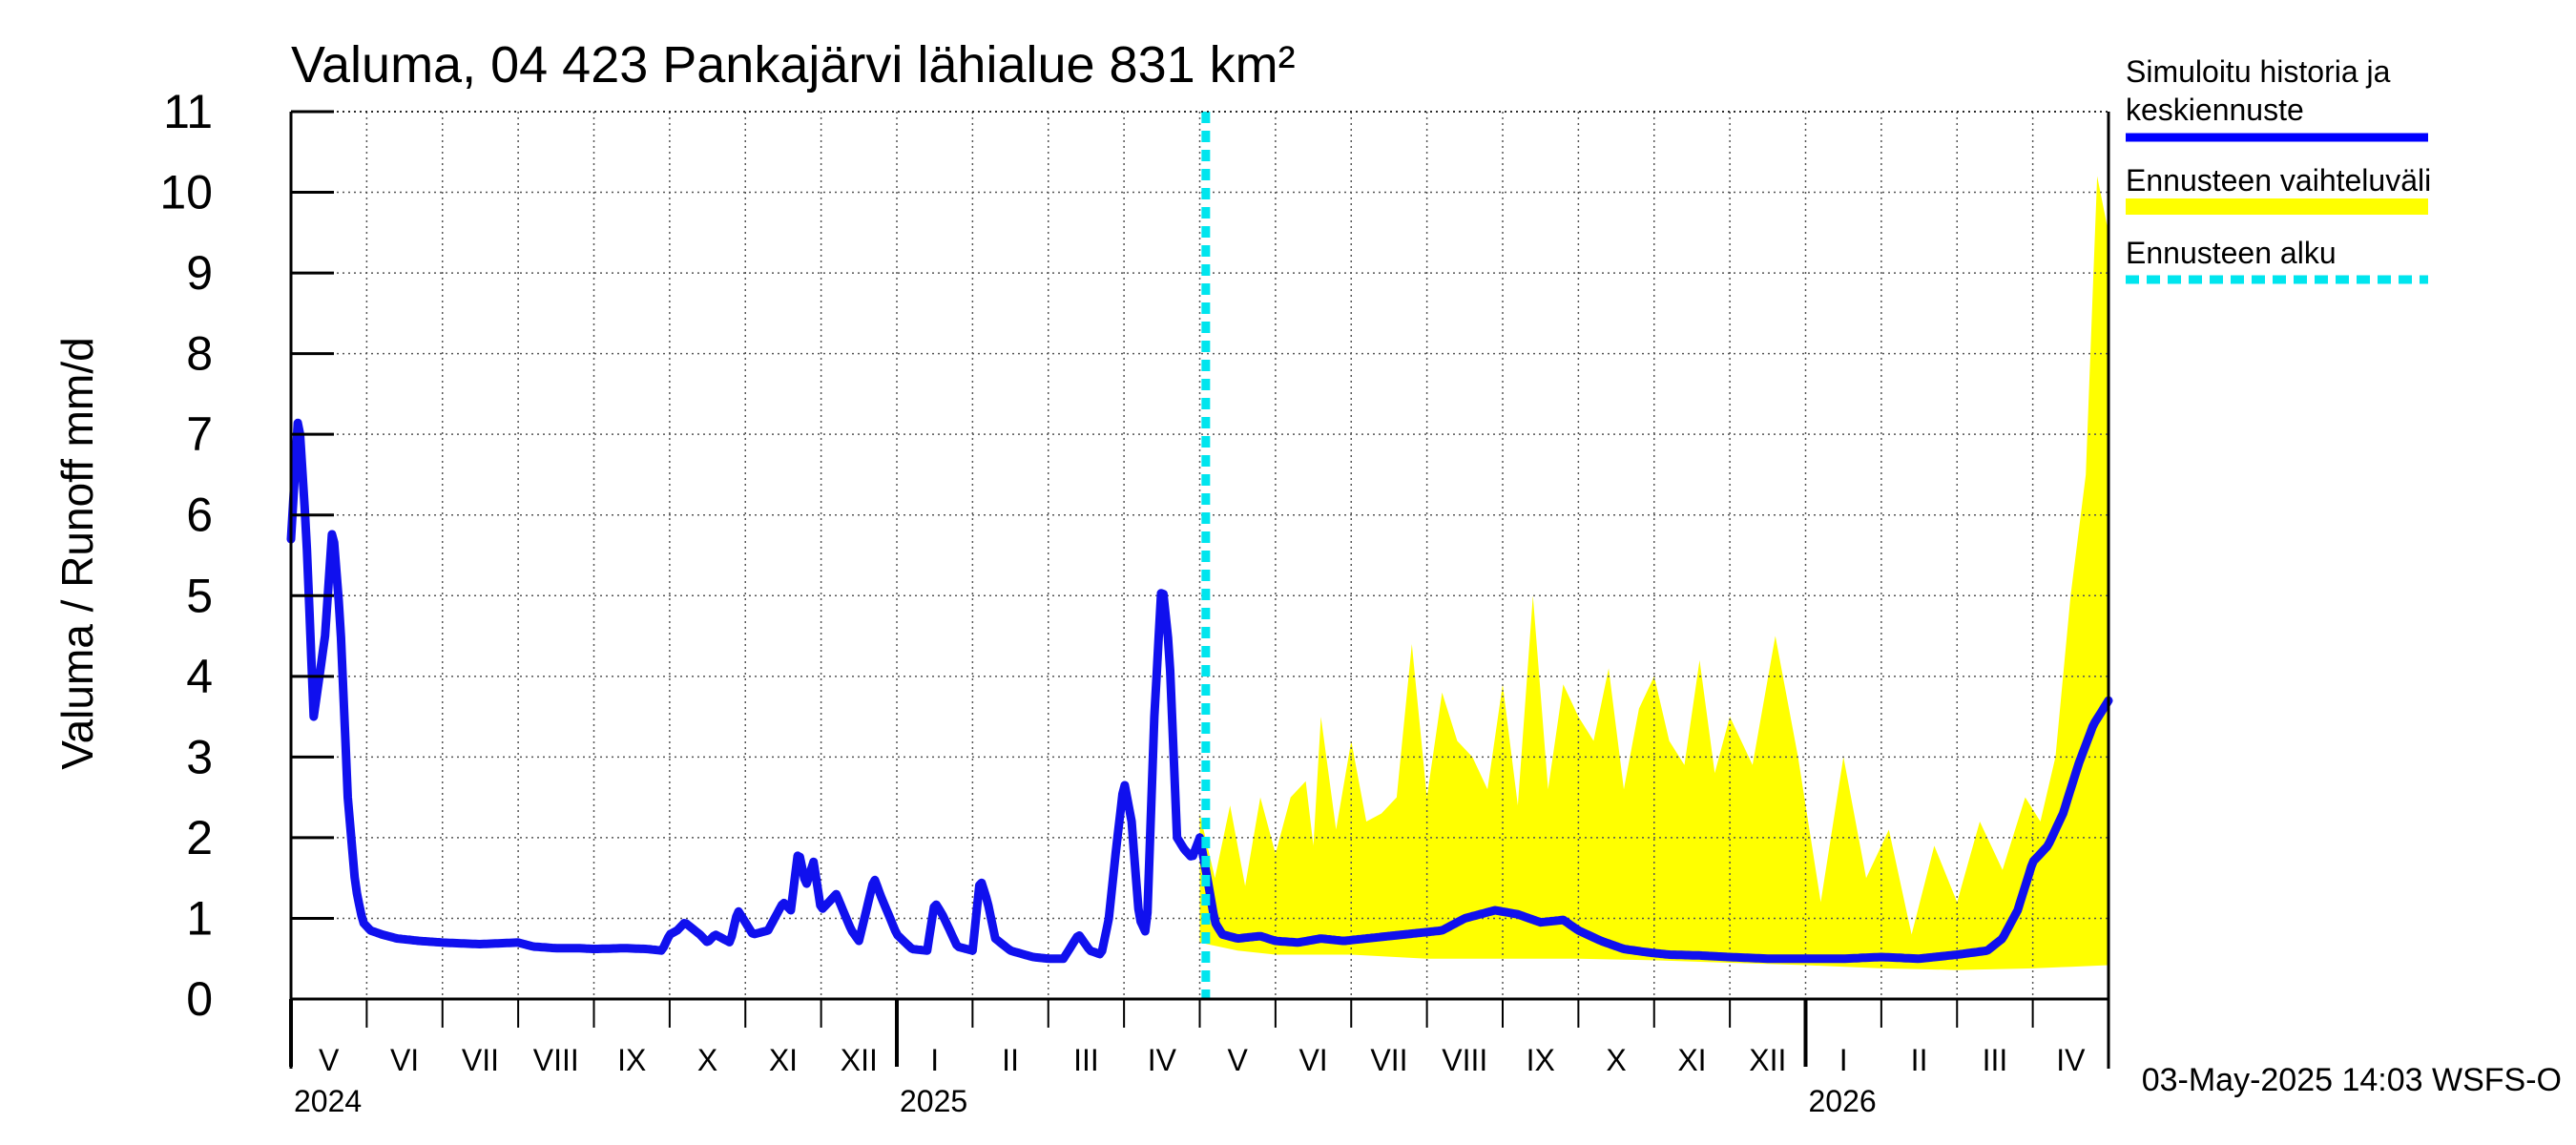 The image size is (2576, 1145). Describe the element at coordinates (2352, 1080) in the screenshot. I see `footer-timestamp: 03-May-2025 14:03 WSFS-O` at that location.